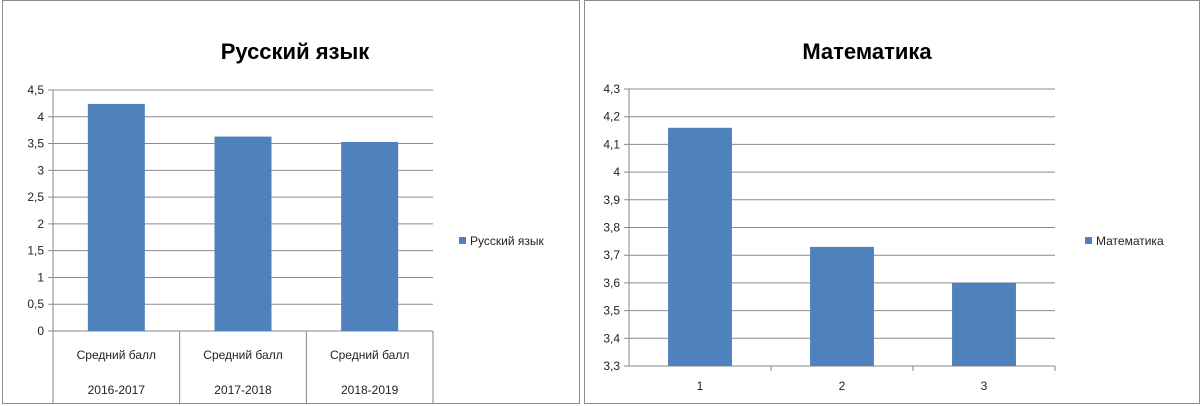  What do you see at coordinates (296, 51) in the screenshot?
I see `chart-title: Русский язык` at bounding box center [296, 51].